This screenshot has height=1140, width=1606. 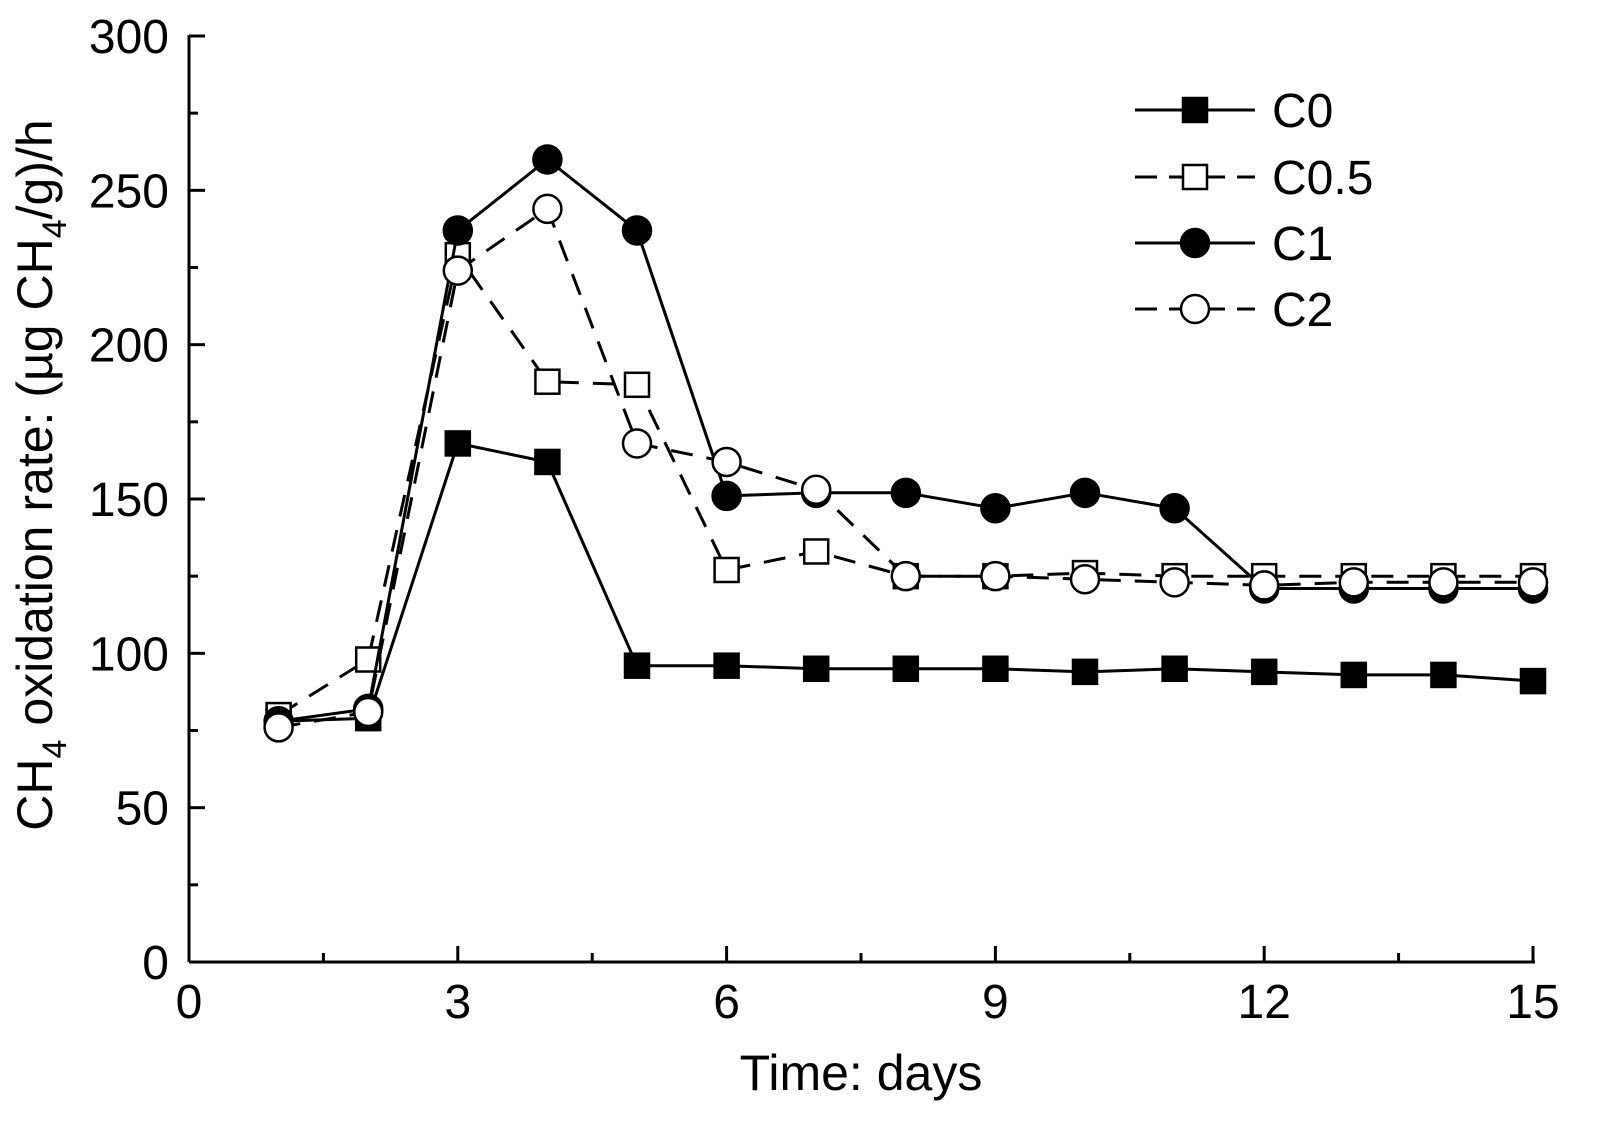 I want to click on x-tick-label: 15, so click(x=1532, y=1002).